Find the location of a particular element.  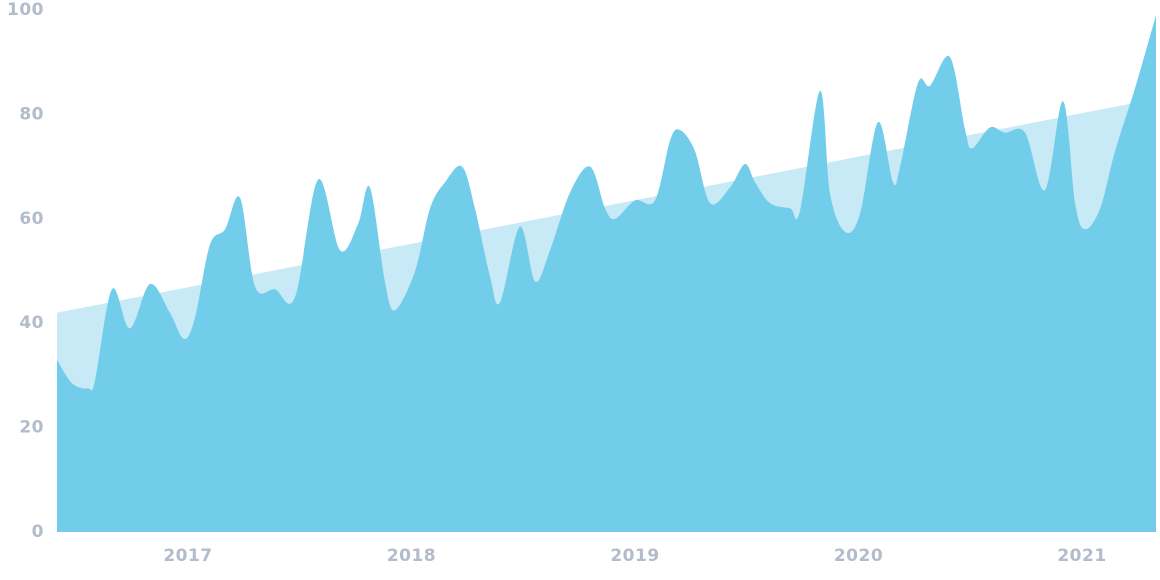

x-tick-label: 2021 is located at coordinates (1081, 556).